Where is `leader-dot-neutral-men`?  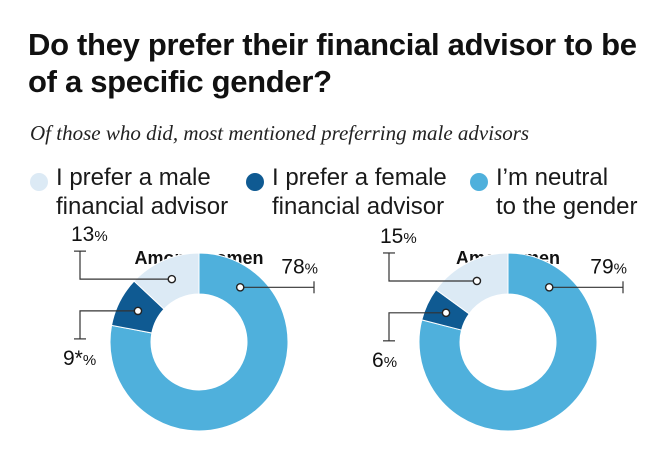 leader-dot-neutral-men is located at coordinates (549, 287).